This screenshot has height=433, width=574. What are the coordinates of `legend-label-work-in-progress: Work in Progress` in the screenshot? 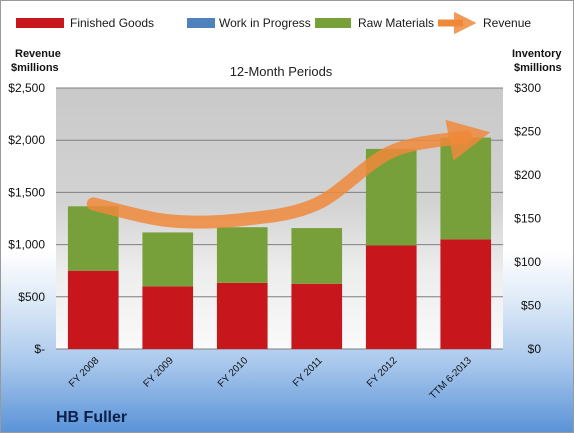 It's located at (265, 23).